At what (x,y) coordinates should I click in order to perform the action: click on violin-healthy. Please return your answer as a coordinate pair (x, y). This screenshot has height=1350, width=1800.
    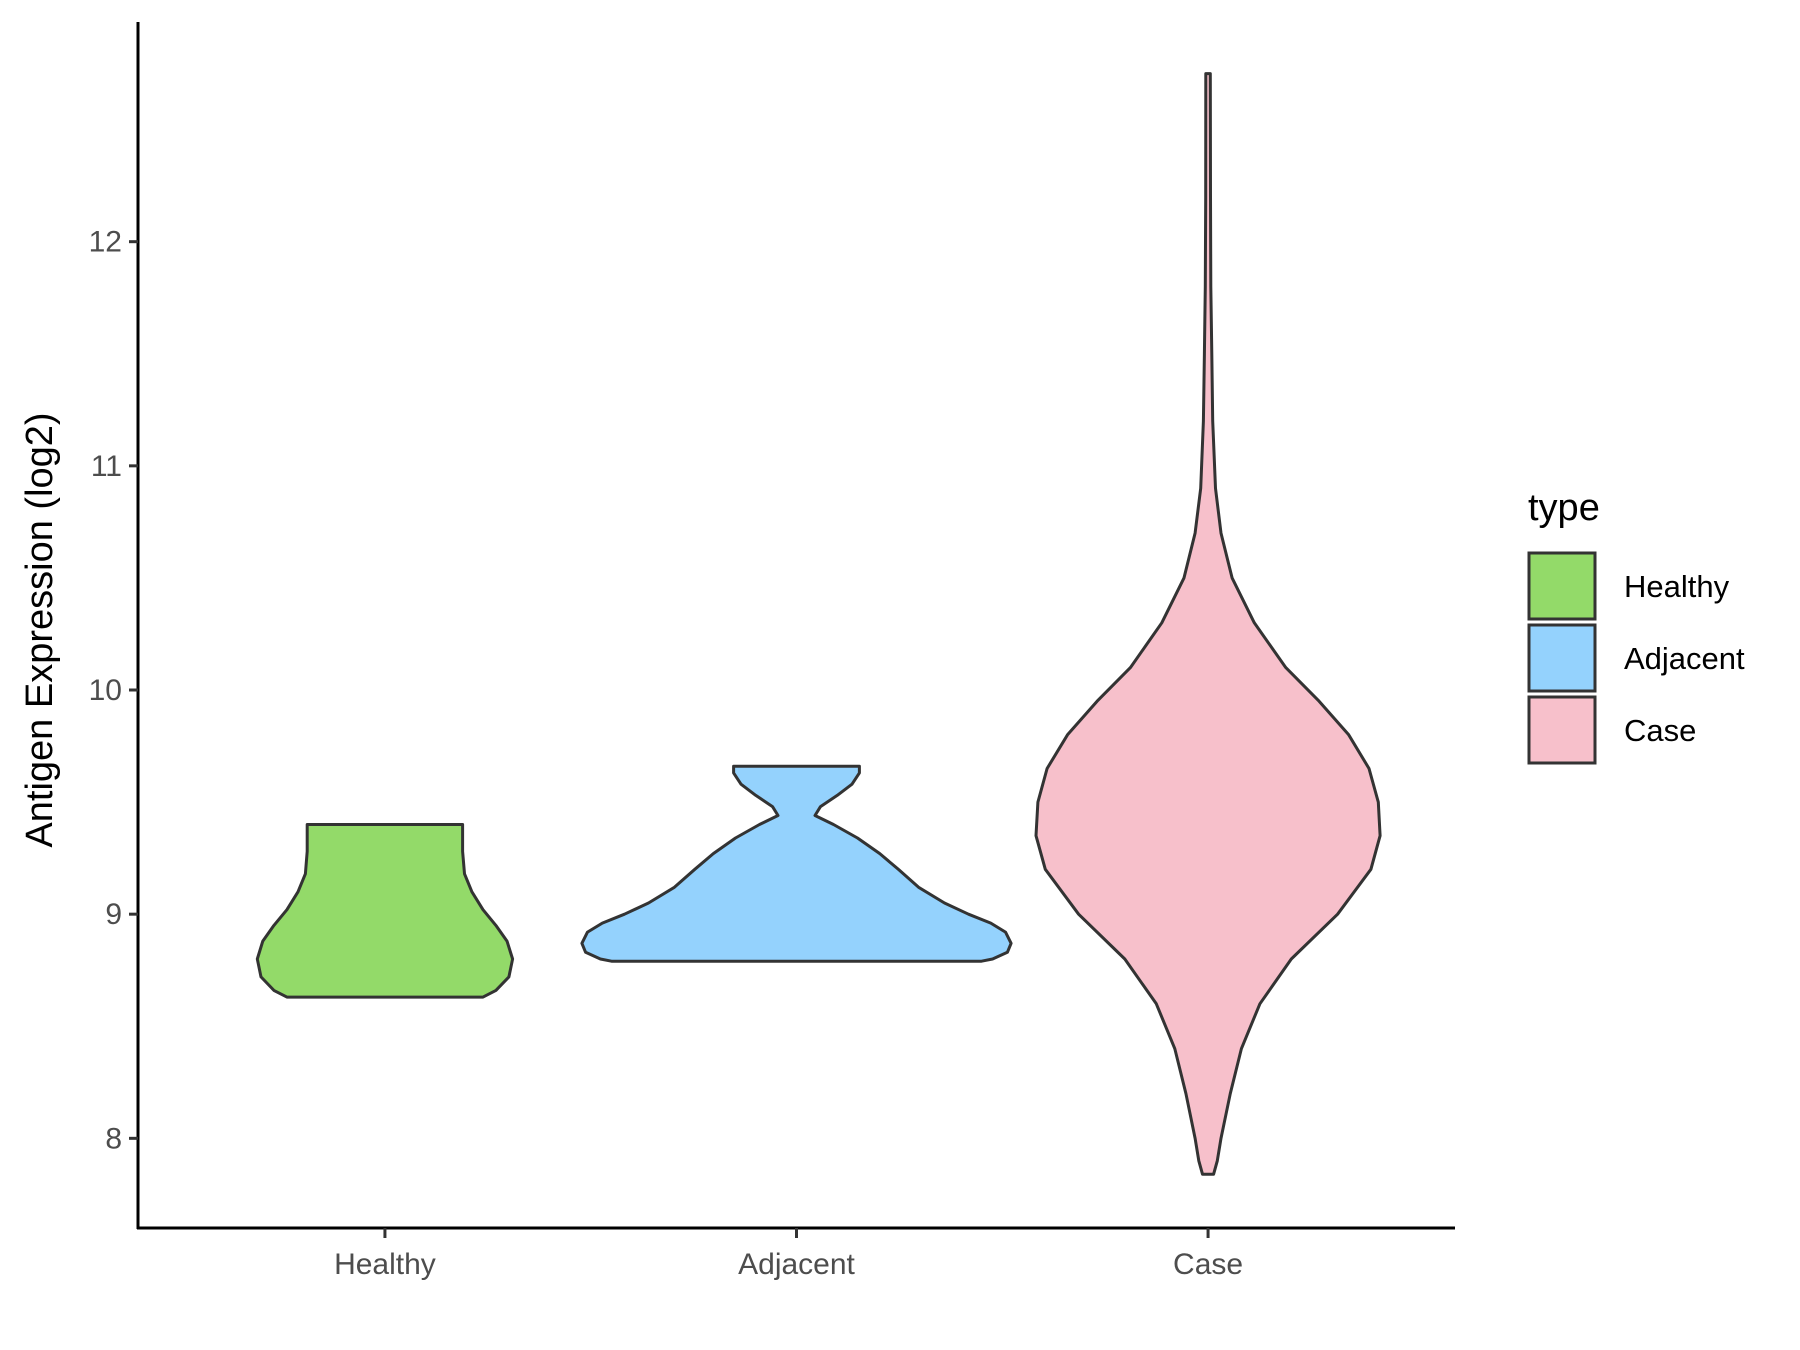
    Looking at the image, I should click on (385, 911).